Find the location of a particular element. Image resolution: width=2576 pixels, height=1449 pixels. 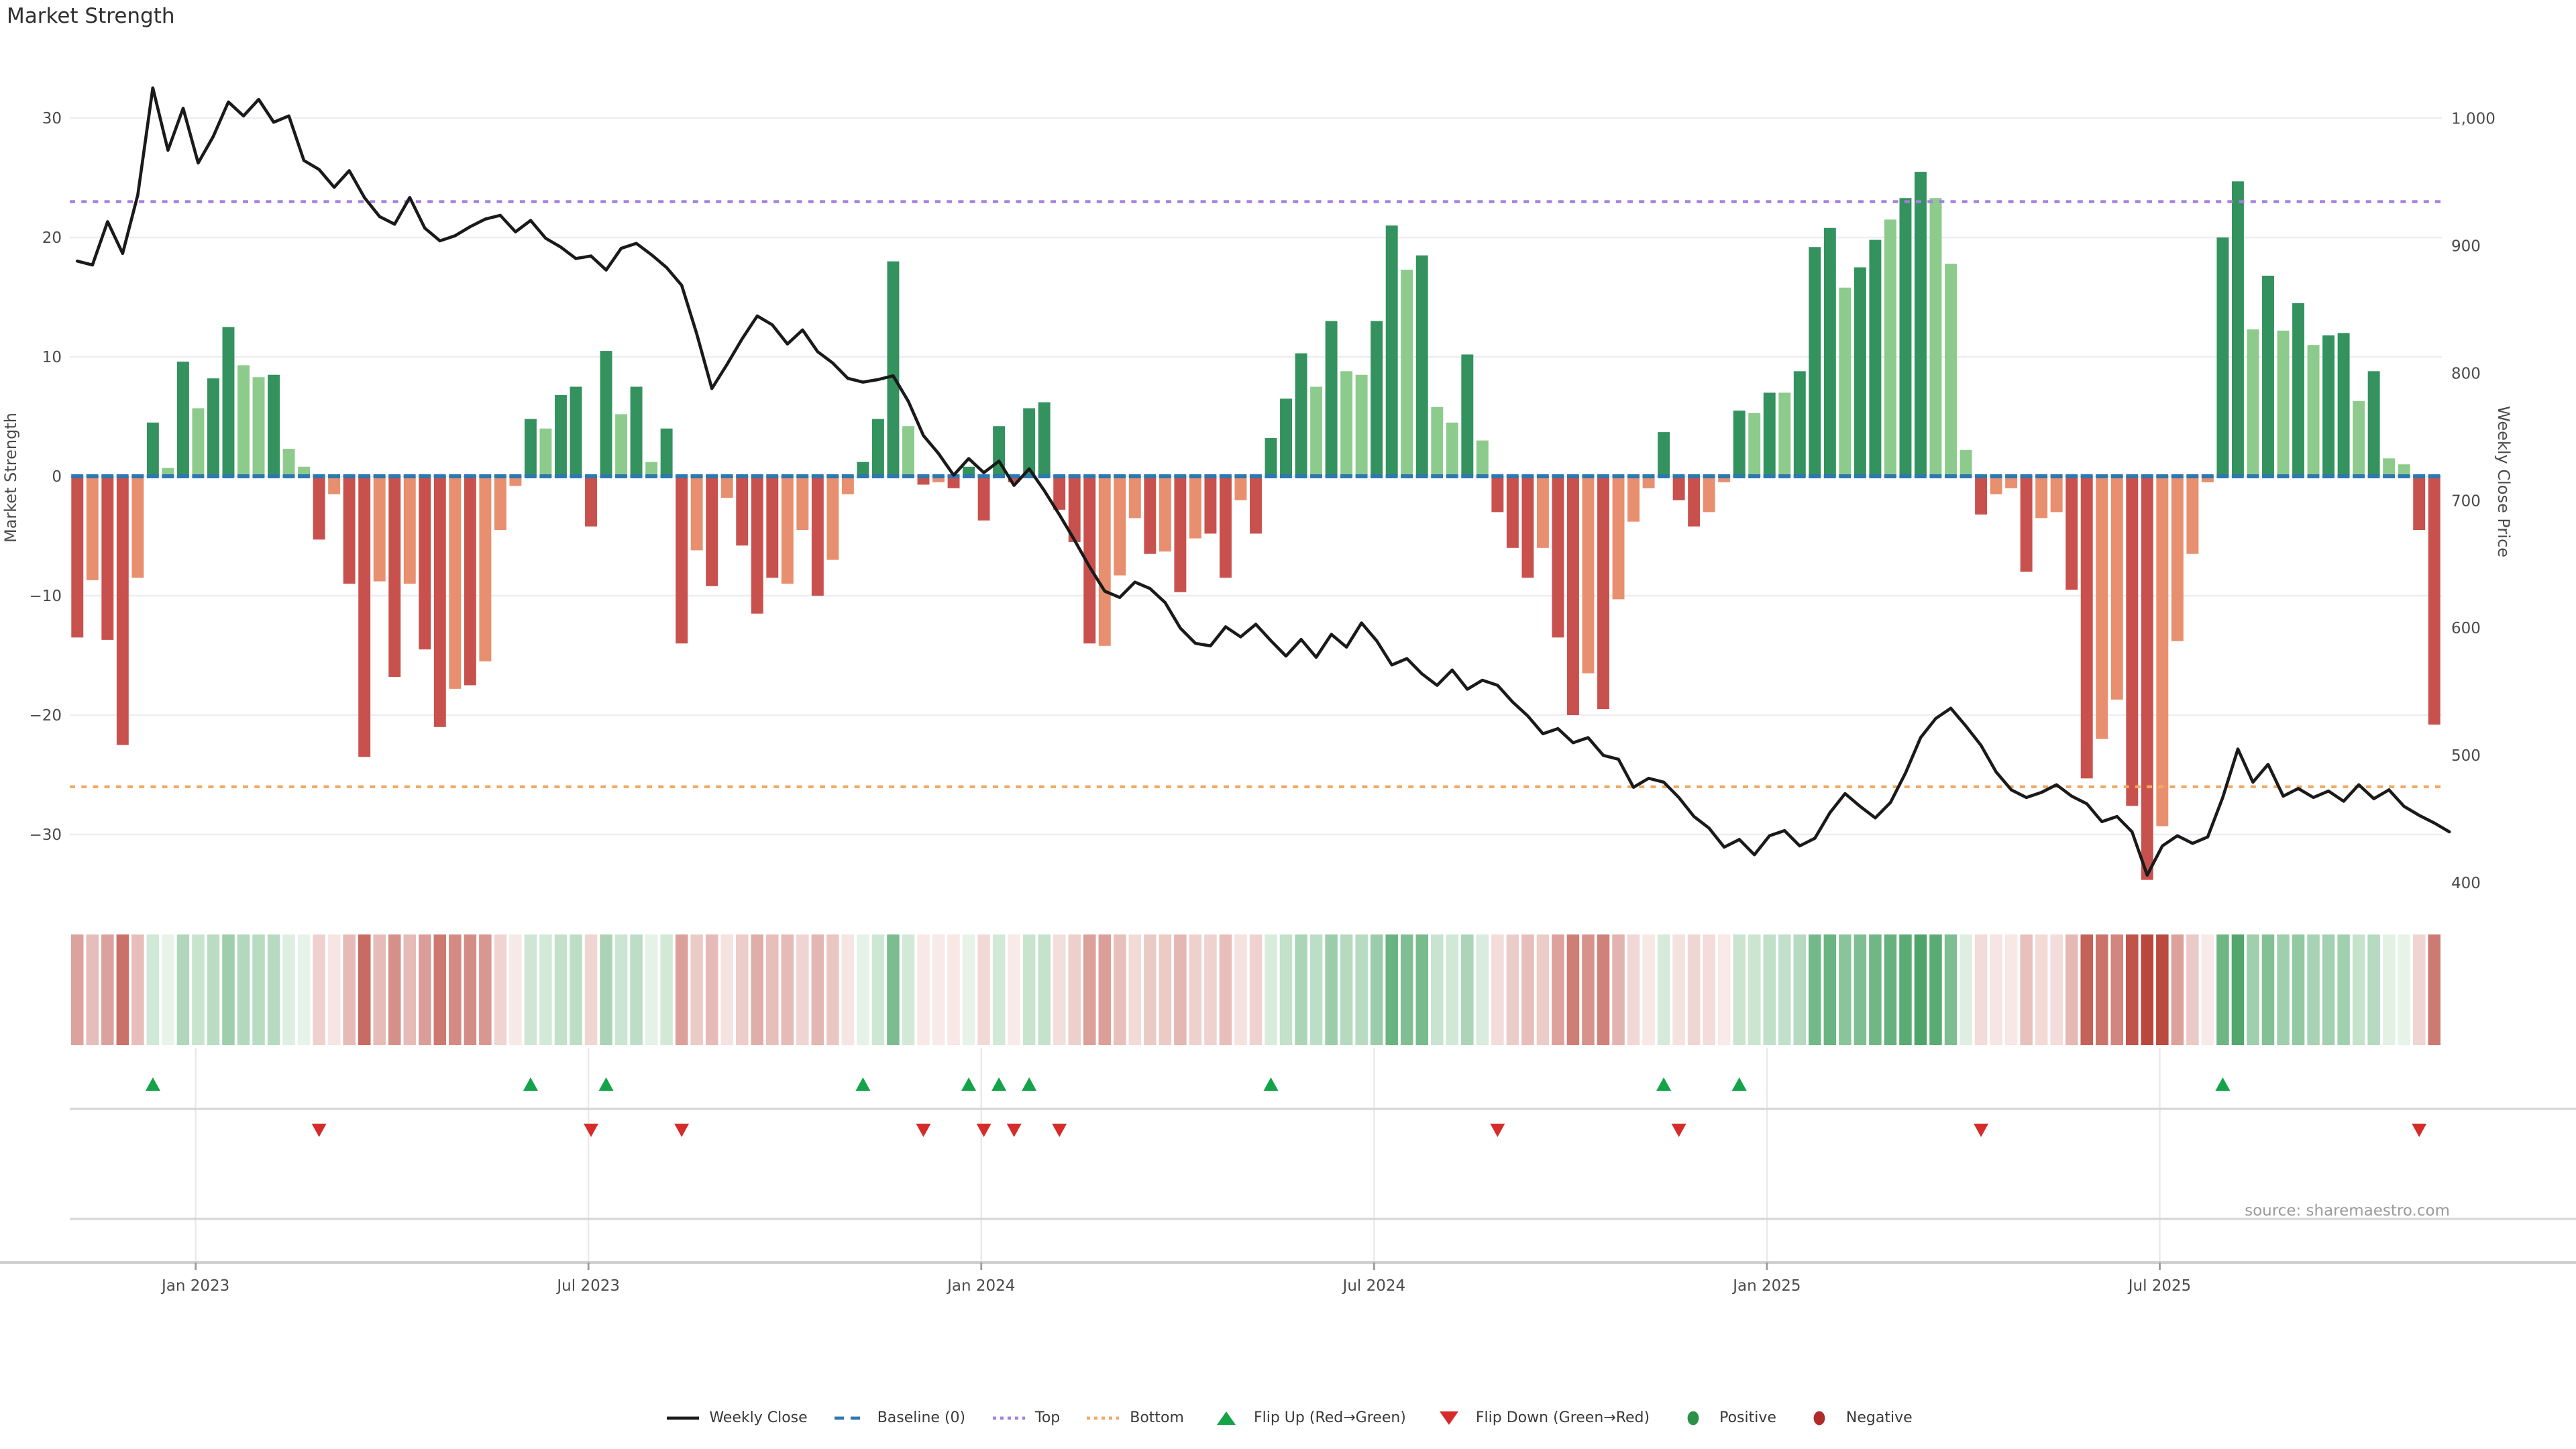

legend-item-label: Negative is located at coordinates (1879, 1417).